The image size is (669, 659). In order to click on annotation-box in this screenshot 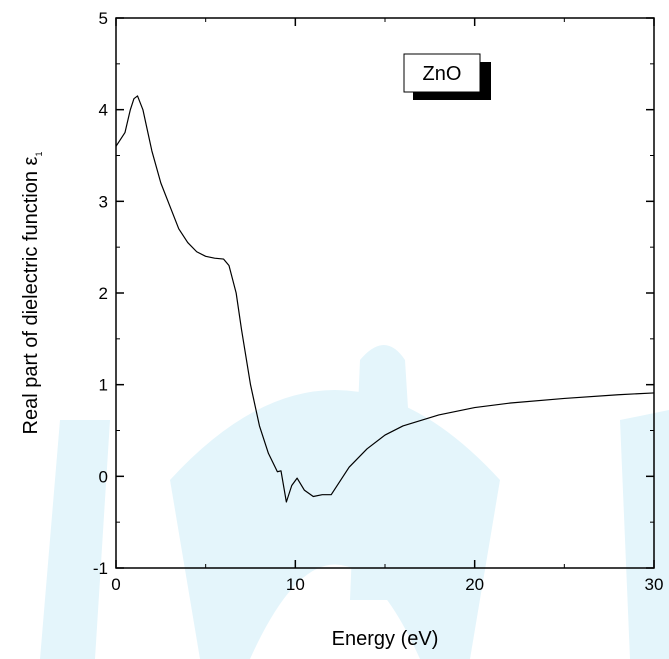, I will do `click(442, 73)`.